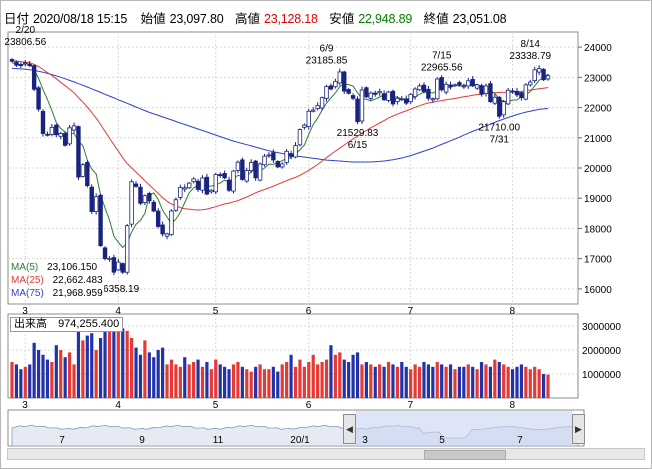  I want to click on annotation-value: 22965.56, so click(442, 67).